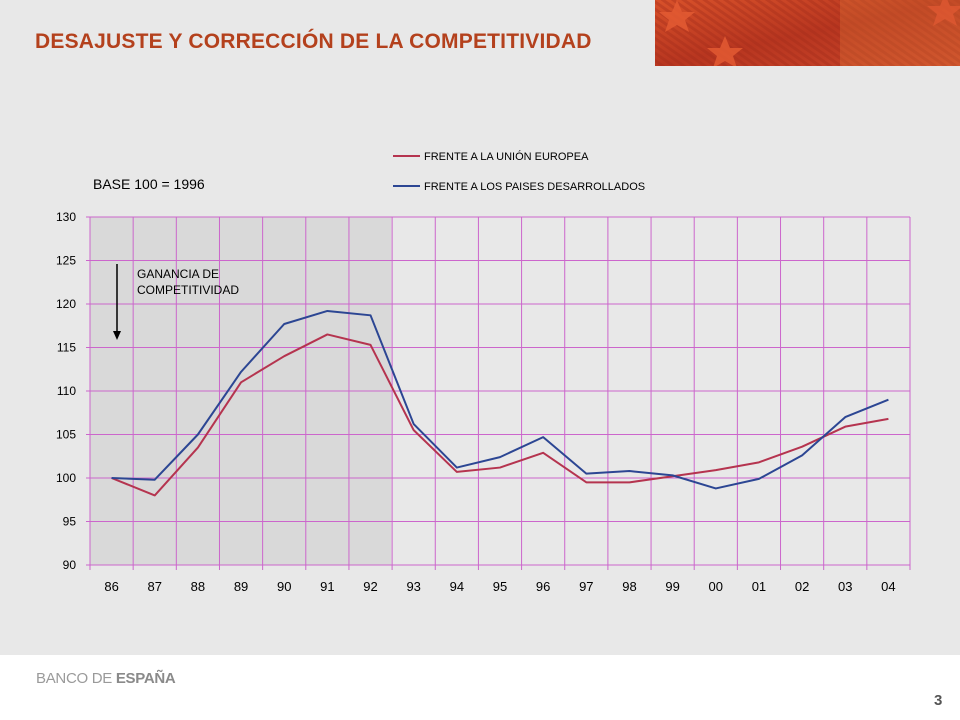  What do you see at coordinates (888, 586) in the screenshot?
I see `x-tick-label: 04` at bounding box center [888, 586].